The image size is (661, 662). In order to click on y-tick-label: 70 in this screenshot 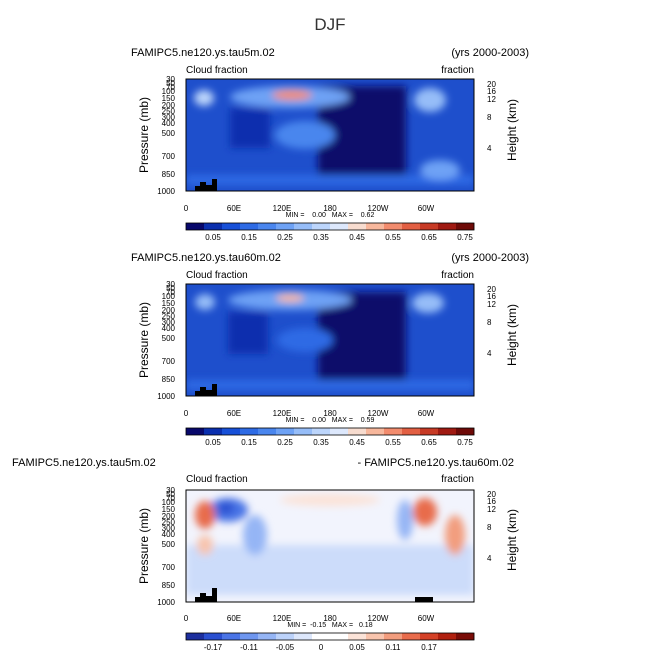, I will do `click(170, 498)`.